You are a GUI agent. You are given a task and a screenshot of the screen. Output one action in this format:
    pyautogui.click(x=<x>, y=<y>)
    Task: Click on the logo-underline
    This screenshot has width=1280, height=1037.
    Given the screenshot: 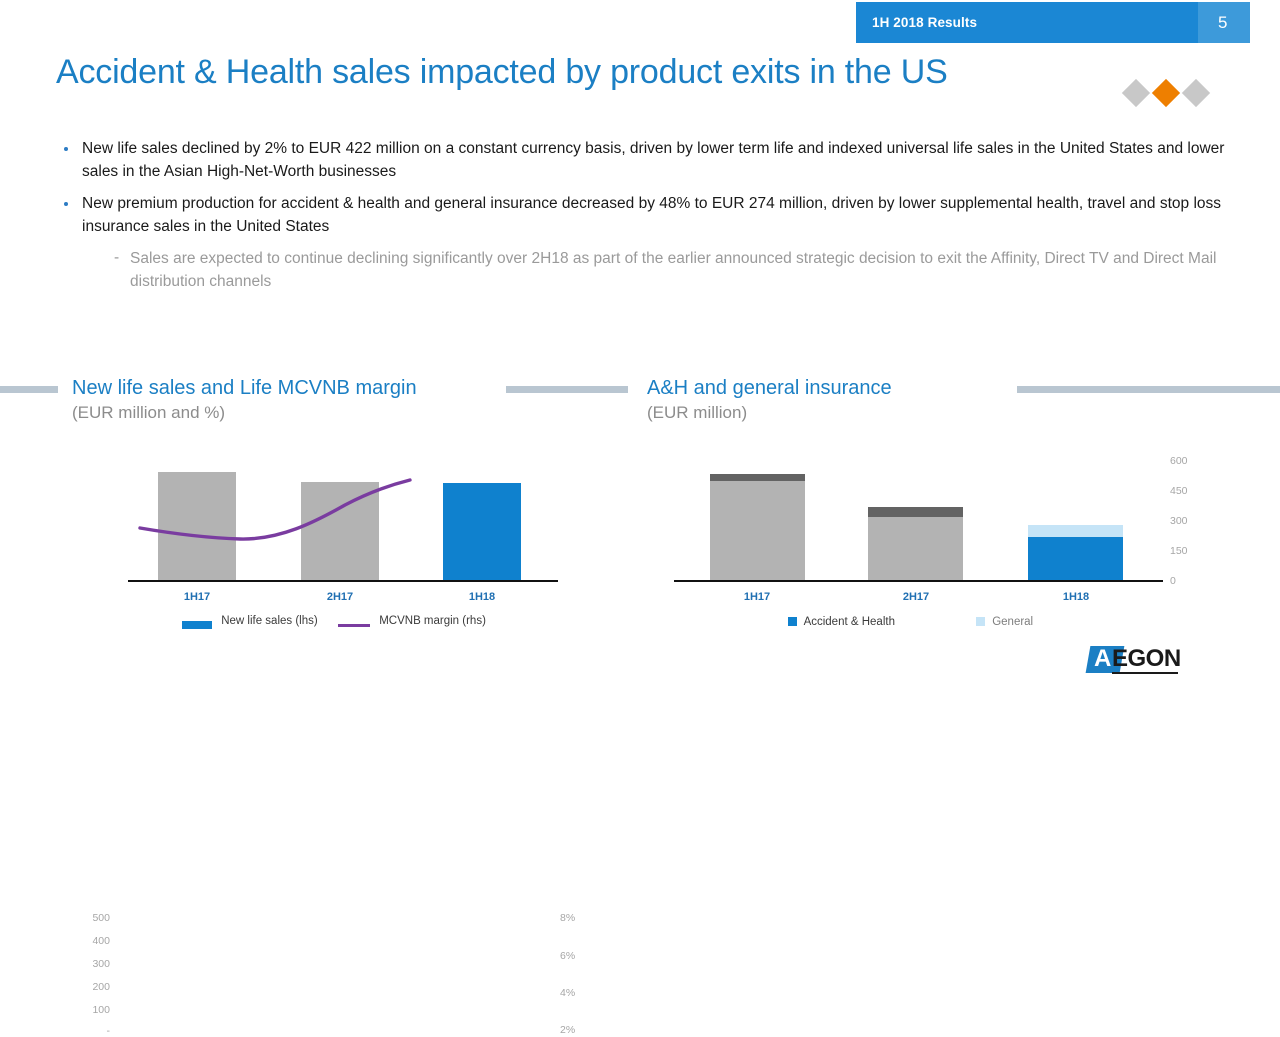 What is the action you would take?
    pyautogui.click(x=1145, y=673)
    